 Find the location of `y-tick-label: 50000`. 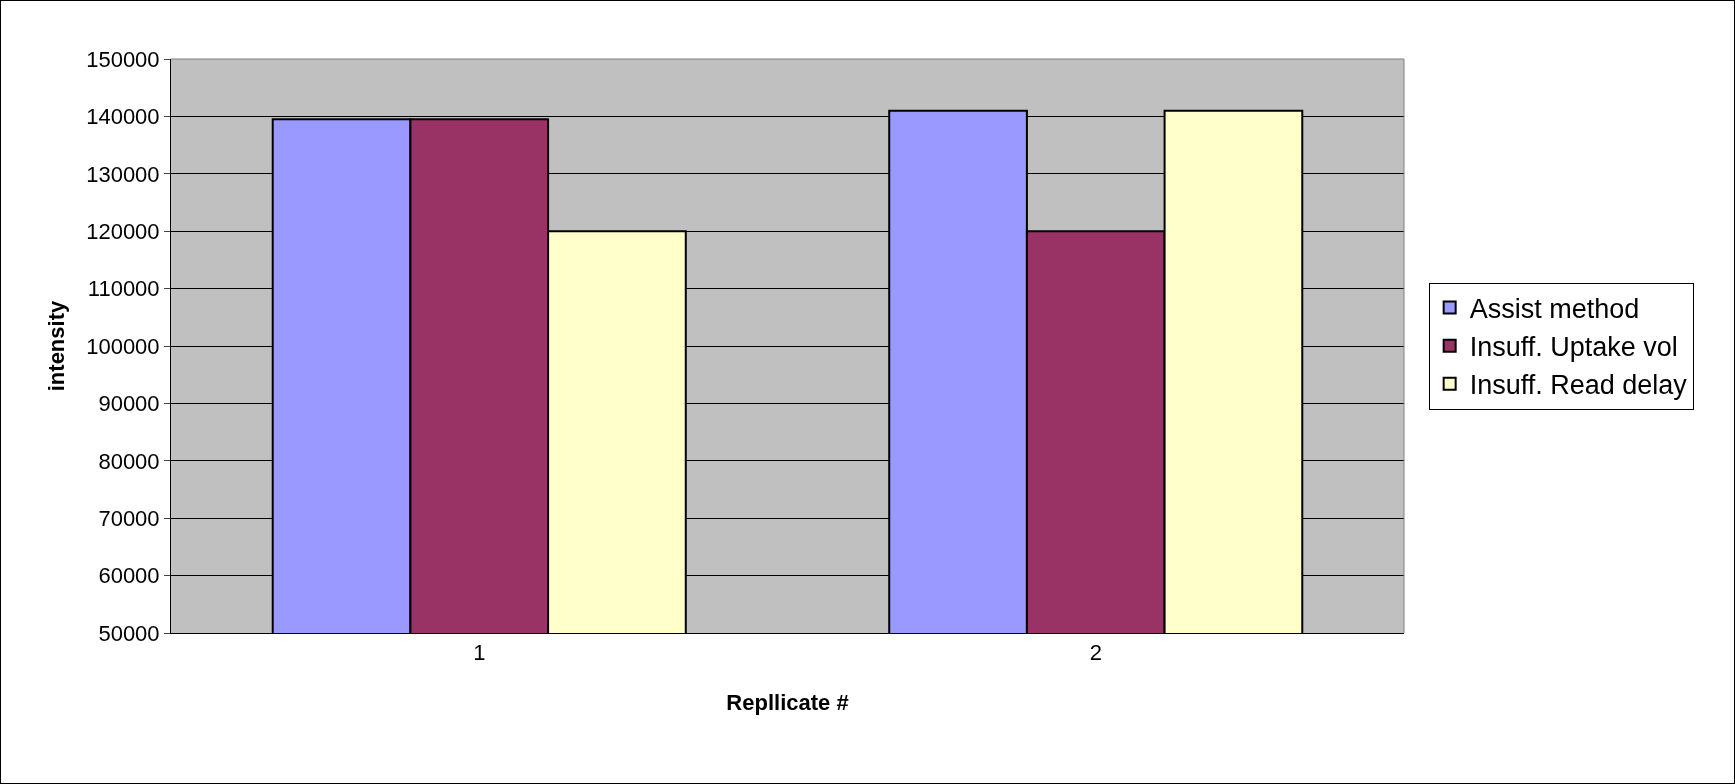

y-tick-label: 50000 is located at coordinates (129, 633).